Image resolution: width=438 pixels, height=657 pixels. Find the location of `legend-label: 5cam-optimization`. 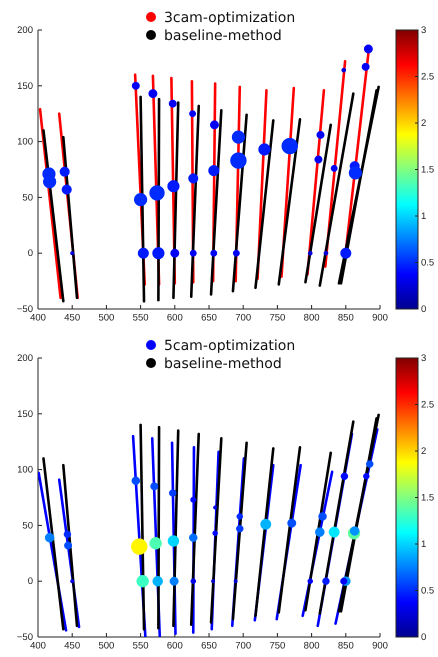

legend-label: 5cam-optimization is located at coordinates (230, 346).